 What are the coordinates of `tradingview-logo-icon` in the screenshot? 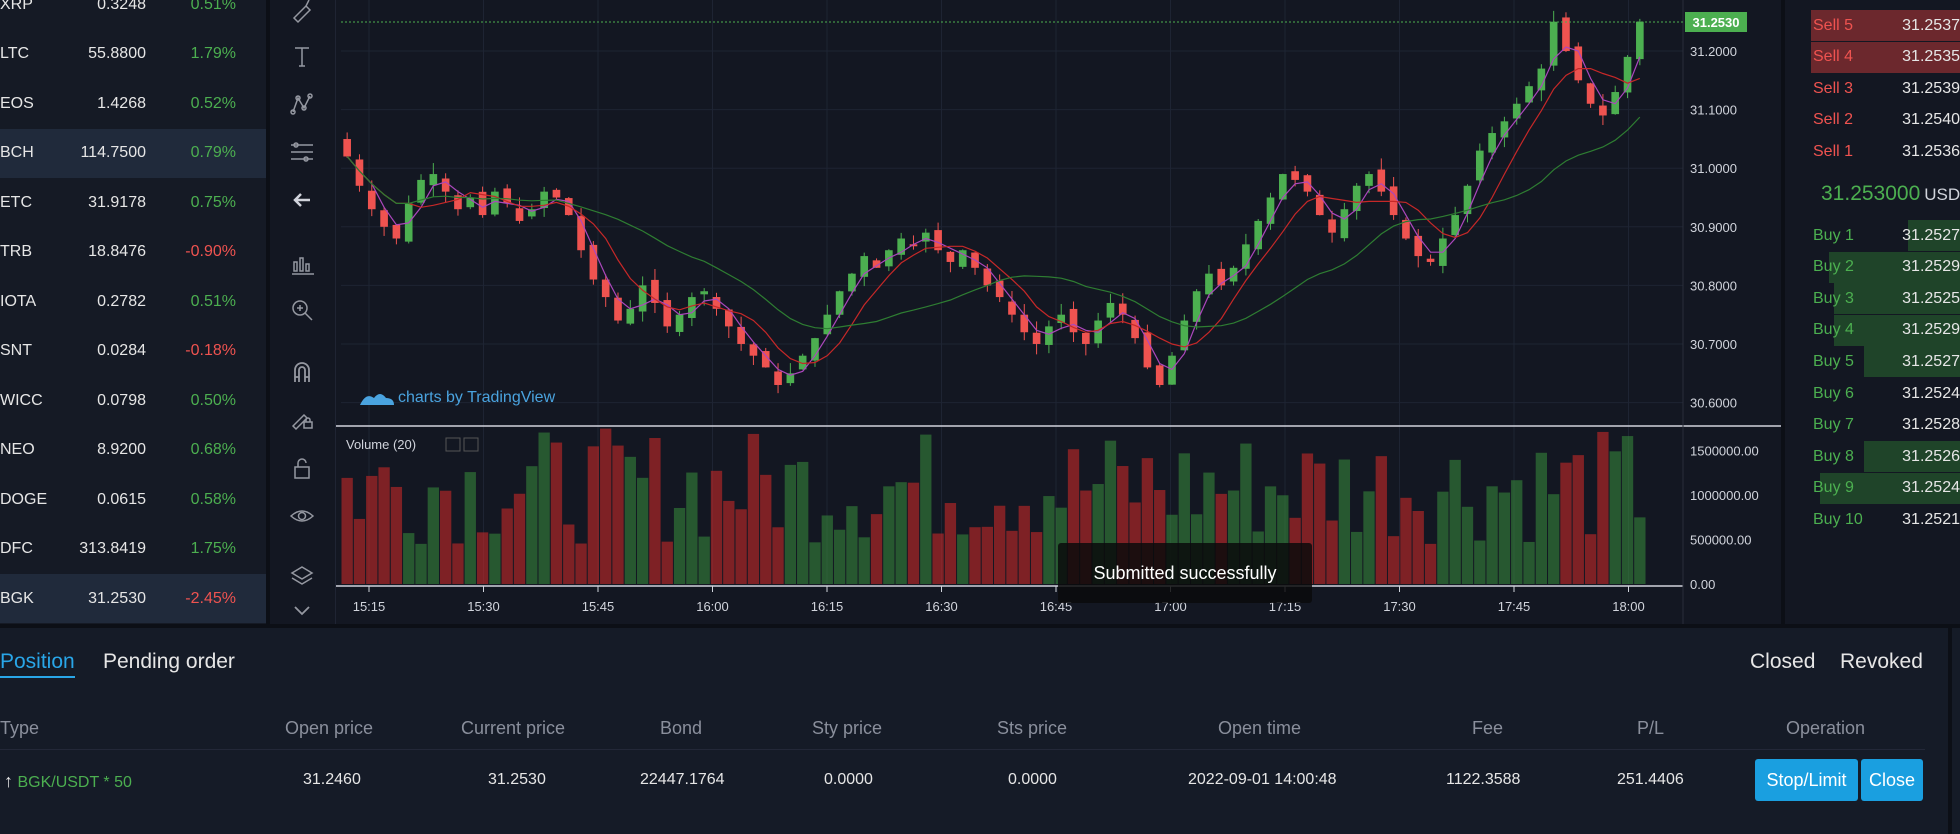 It's located at (377, 399).